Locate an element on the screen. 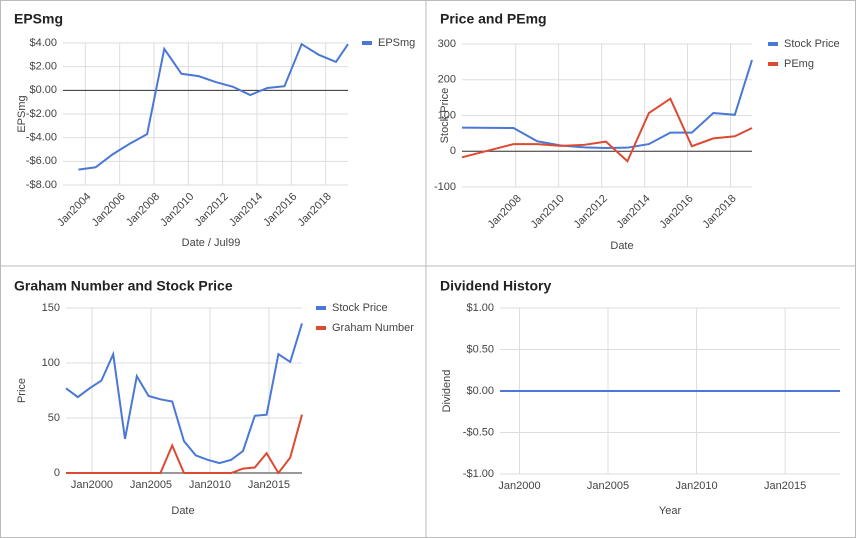  y-tick-label: -100 is located at coordinates (445, 187).